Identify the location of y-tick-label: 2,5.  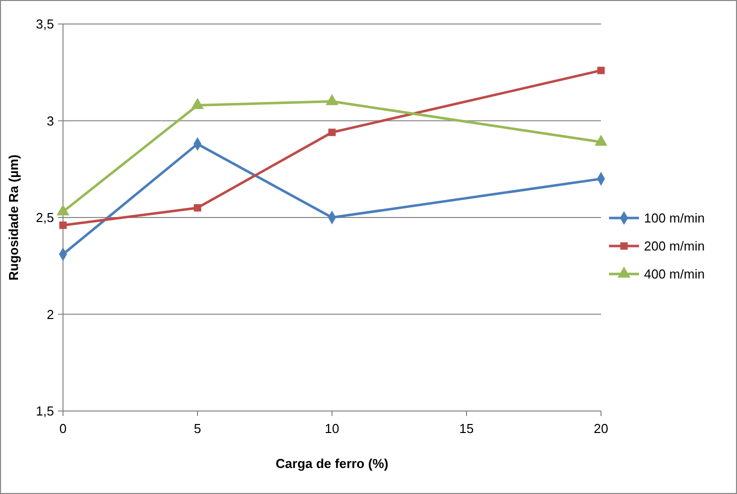
(45, 218).